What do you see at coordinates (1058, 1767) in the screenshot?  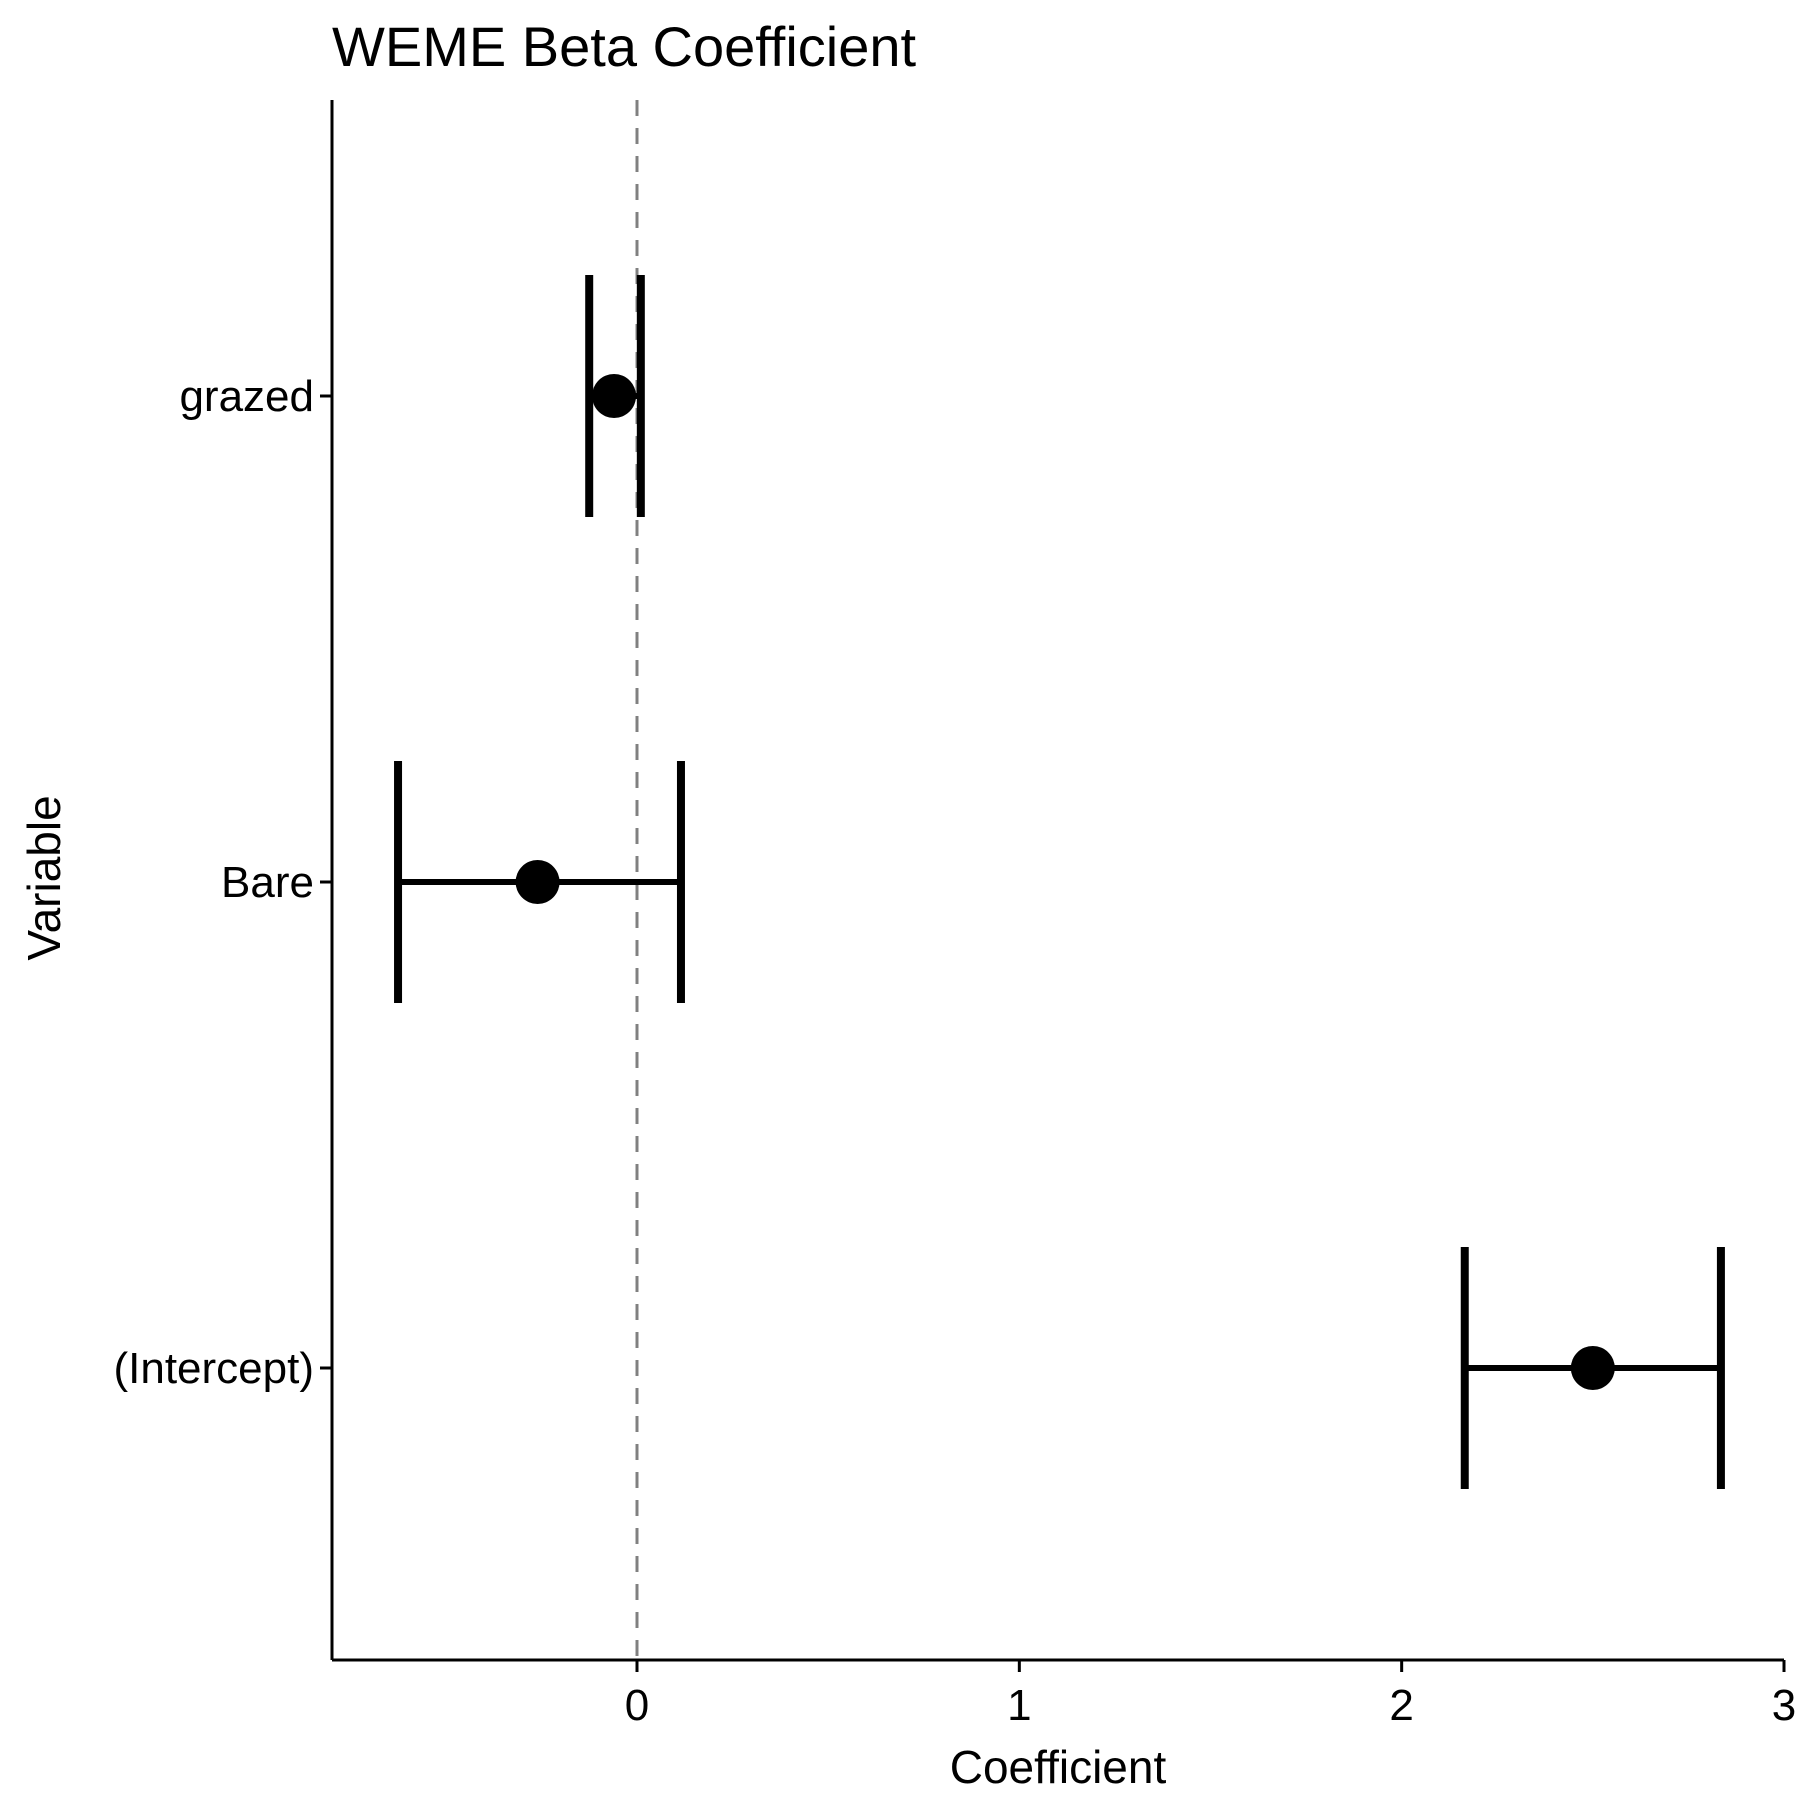 I see `x-axis-title: Coefficient` at bounding box center [1058, 1767].